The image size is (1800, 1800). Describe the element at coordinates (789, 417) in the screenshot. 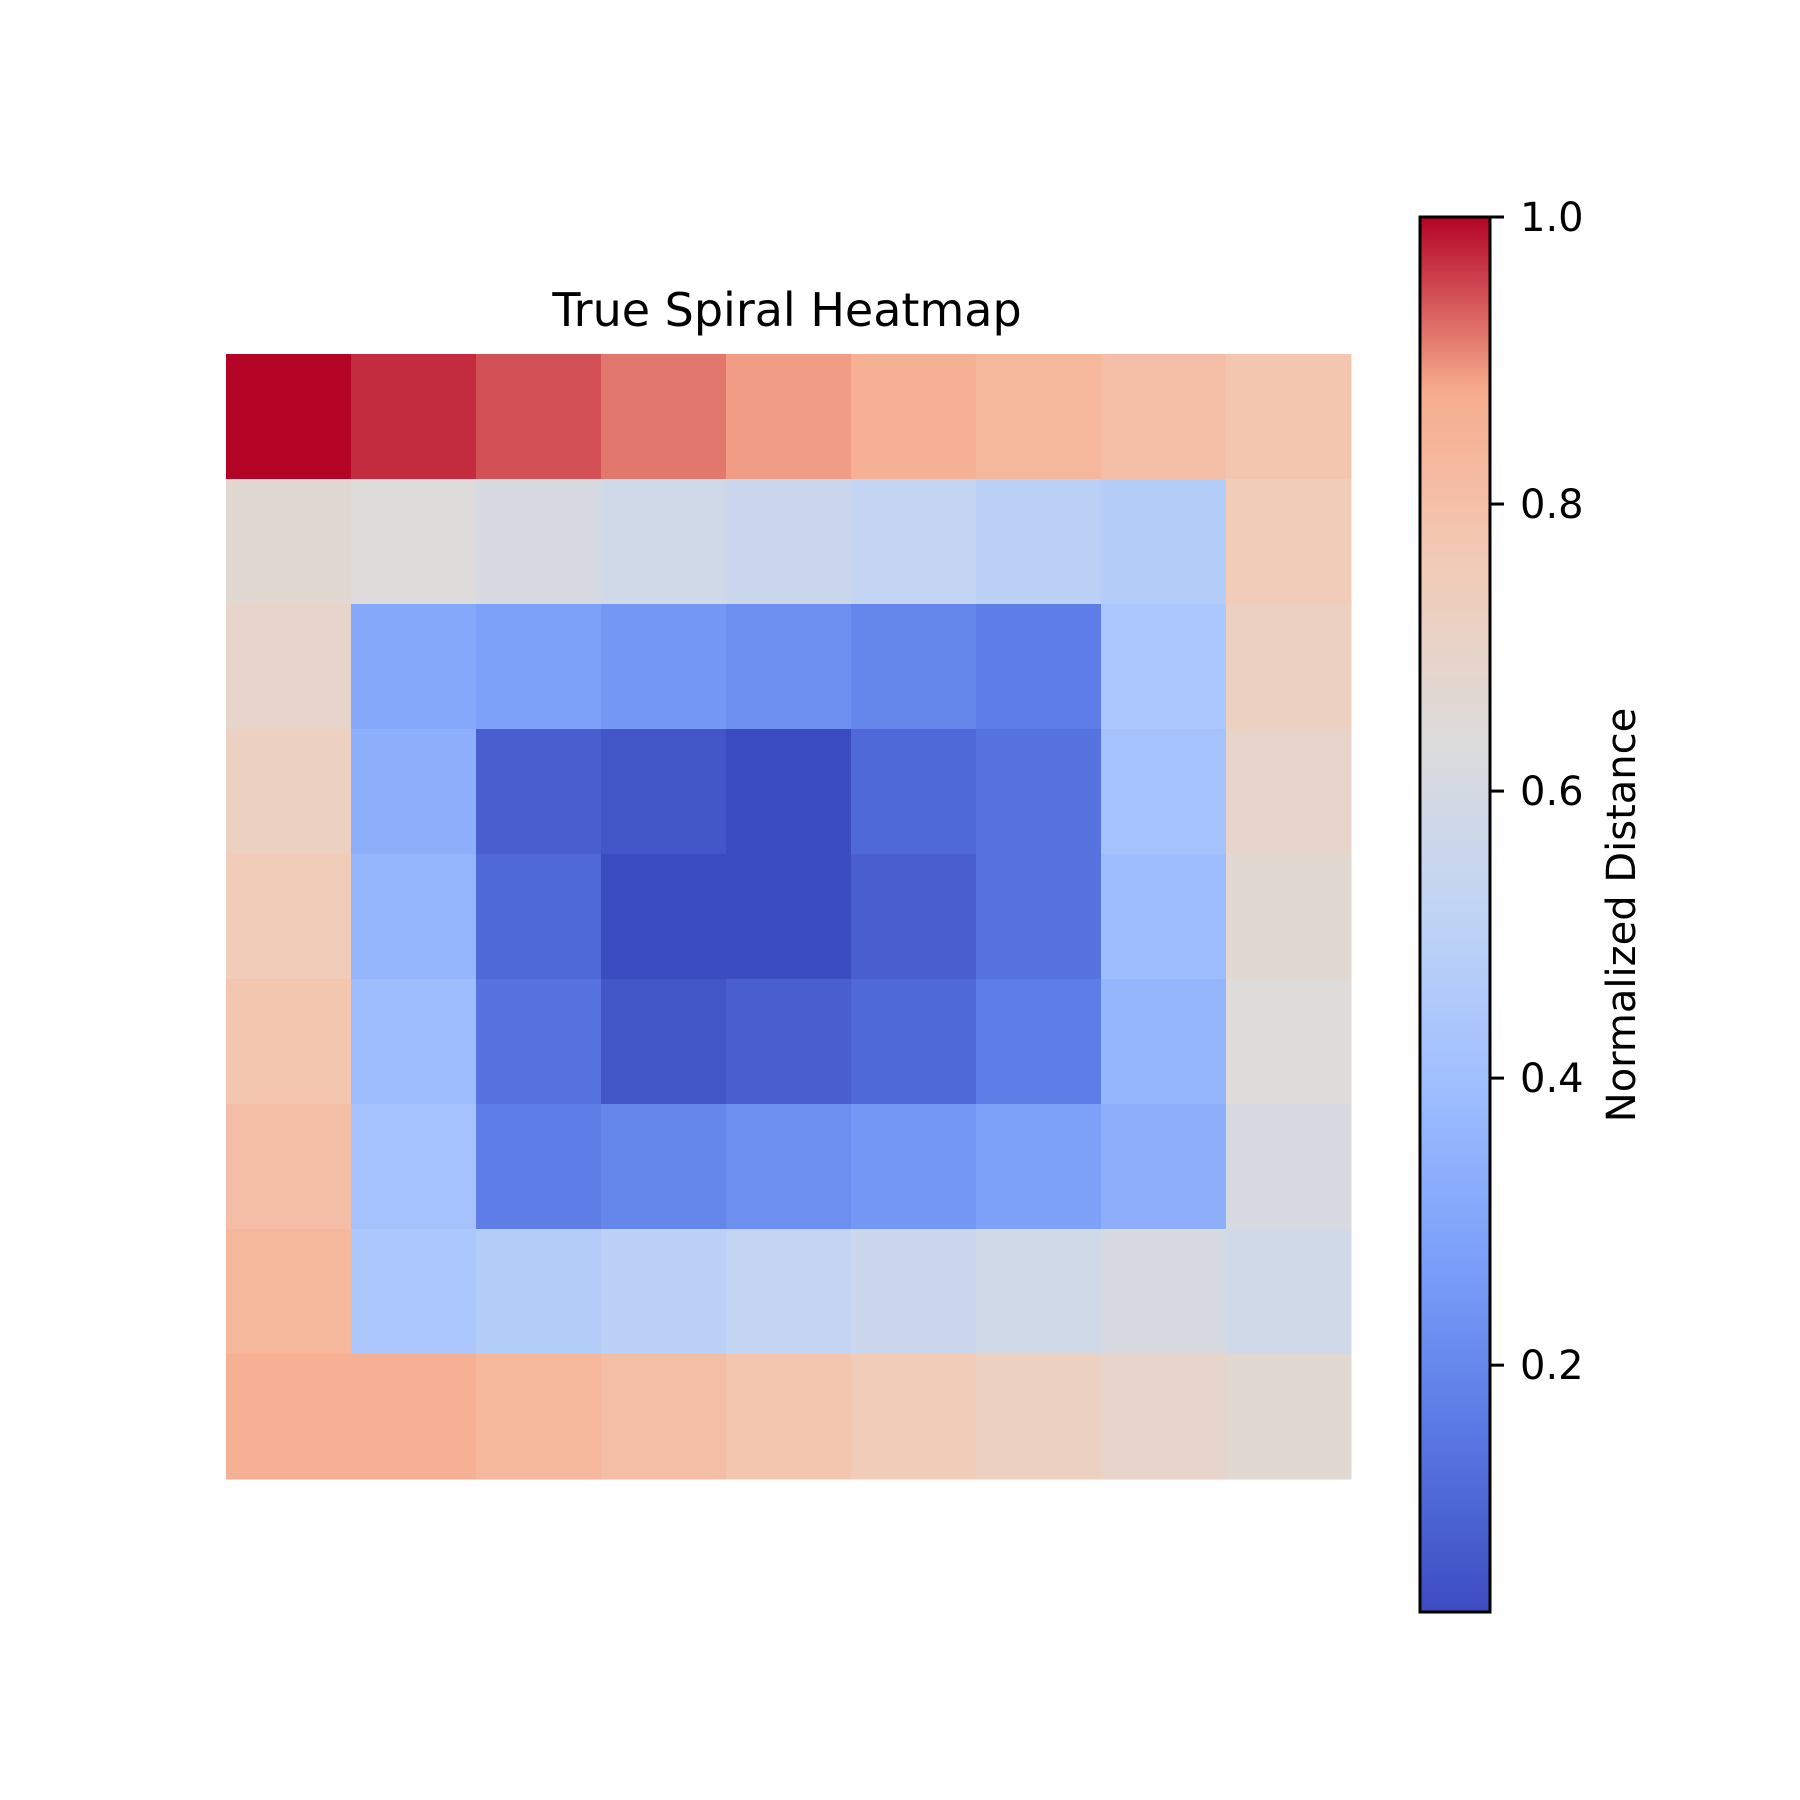

I see `heatmap-cell-r0-c4` at that location.